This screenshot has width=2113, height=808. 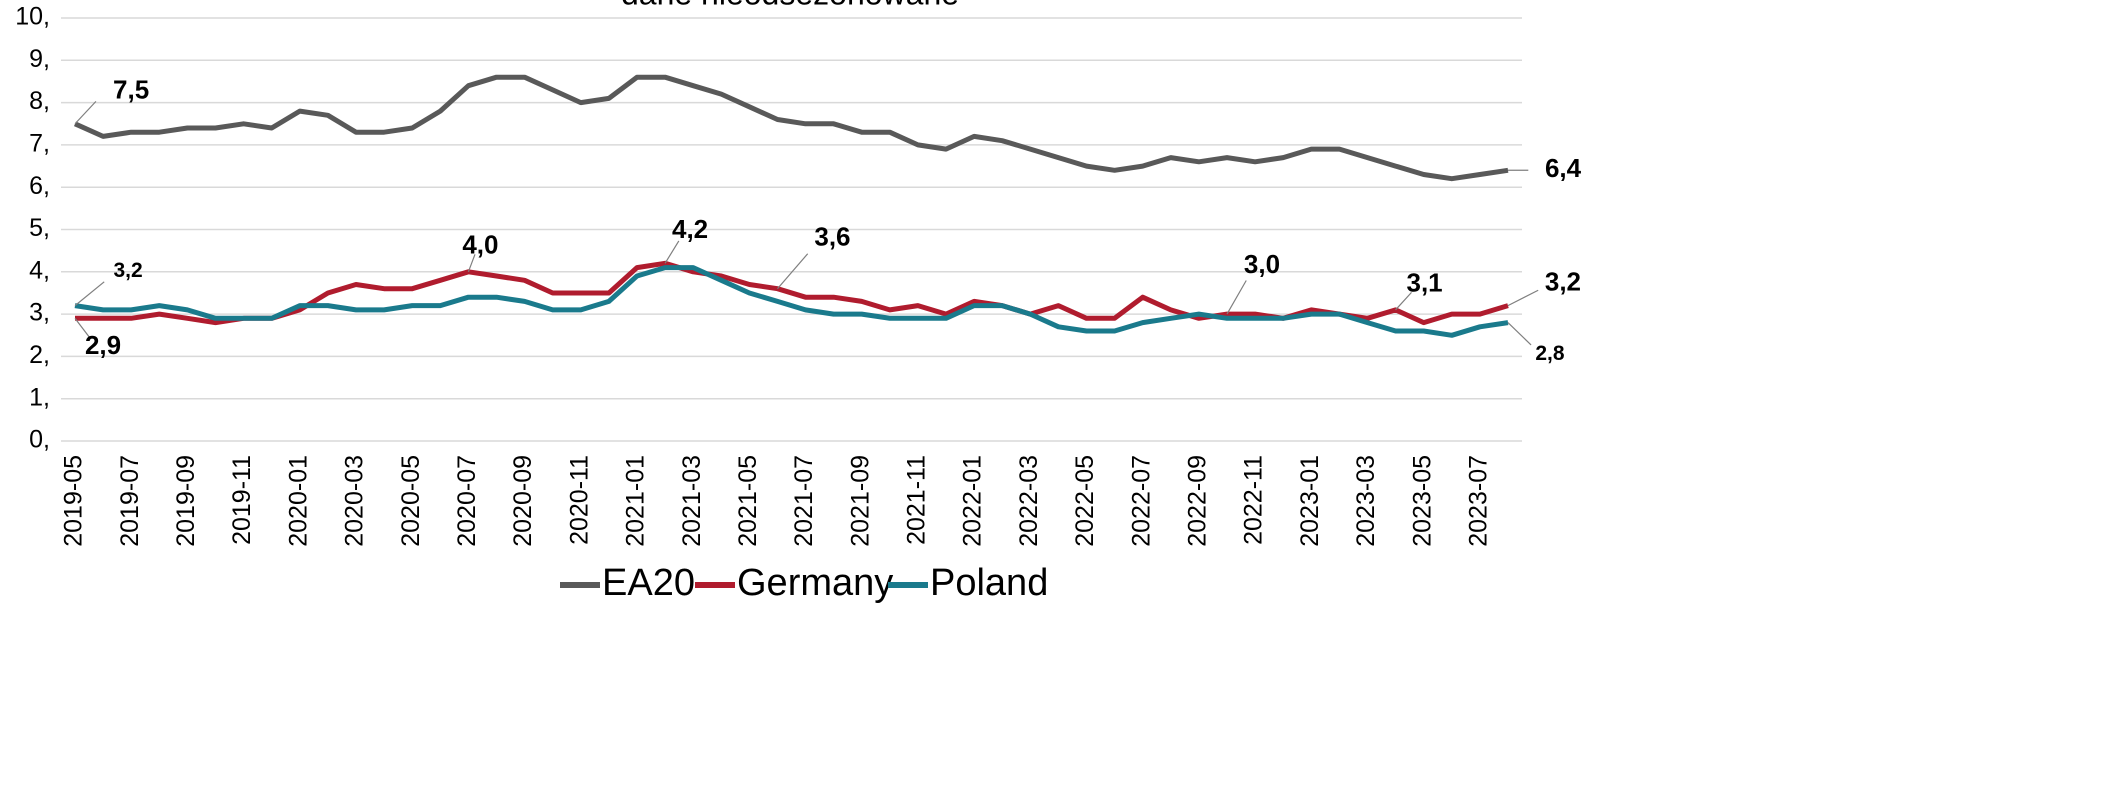 I want to click on x-tick-label: 2021-11, so click(x=917, y=500).